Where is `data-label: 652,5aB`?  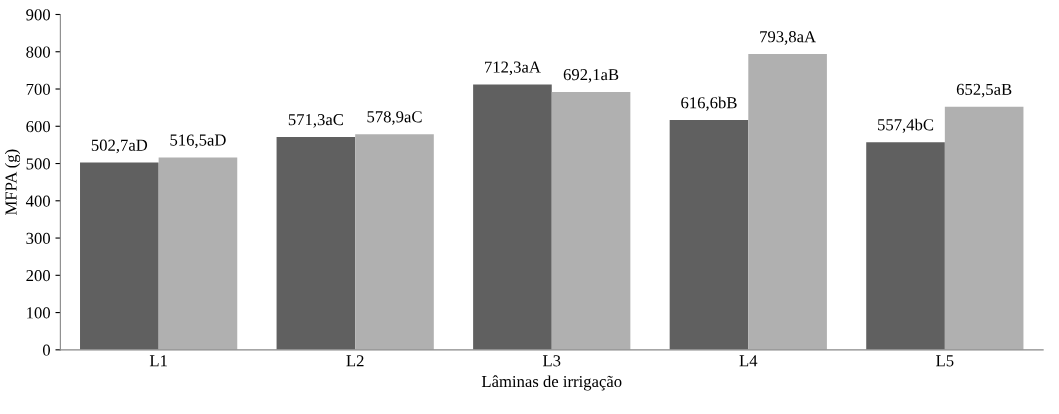
data-label: 652,5aB is located at coordinates (984, 90).